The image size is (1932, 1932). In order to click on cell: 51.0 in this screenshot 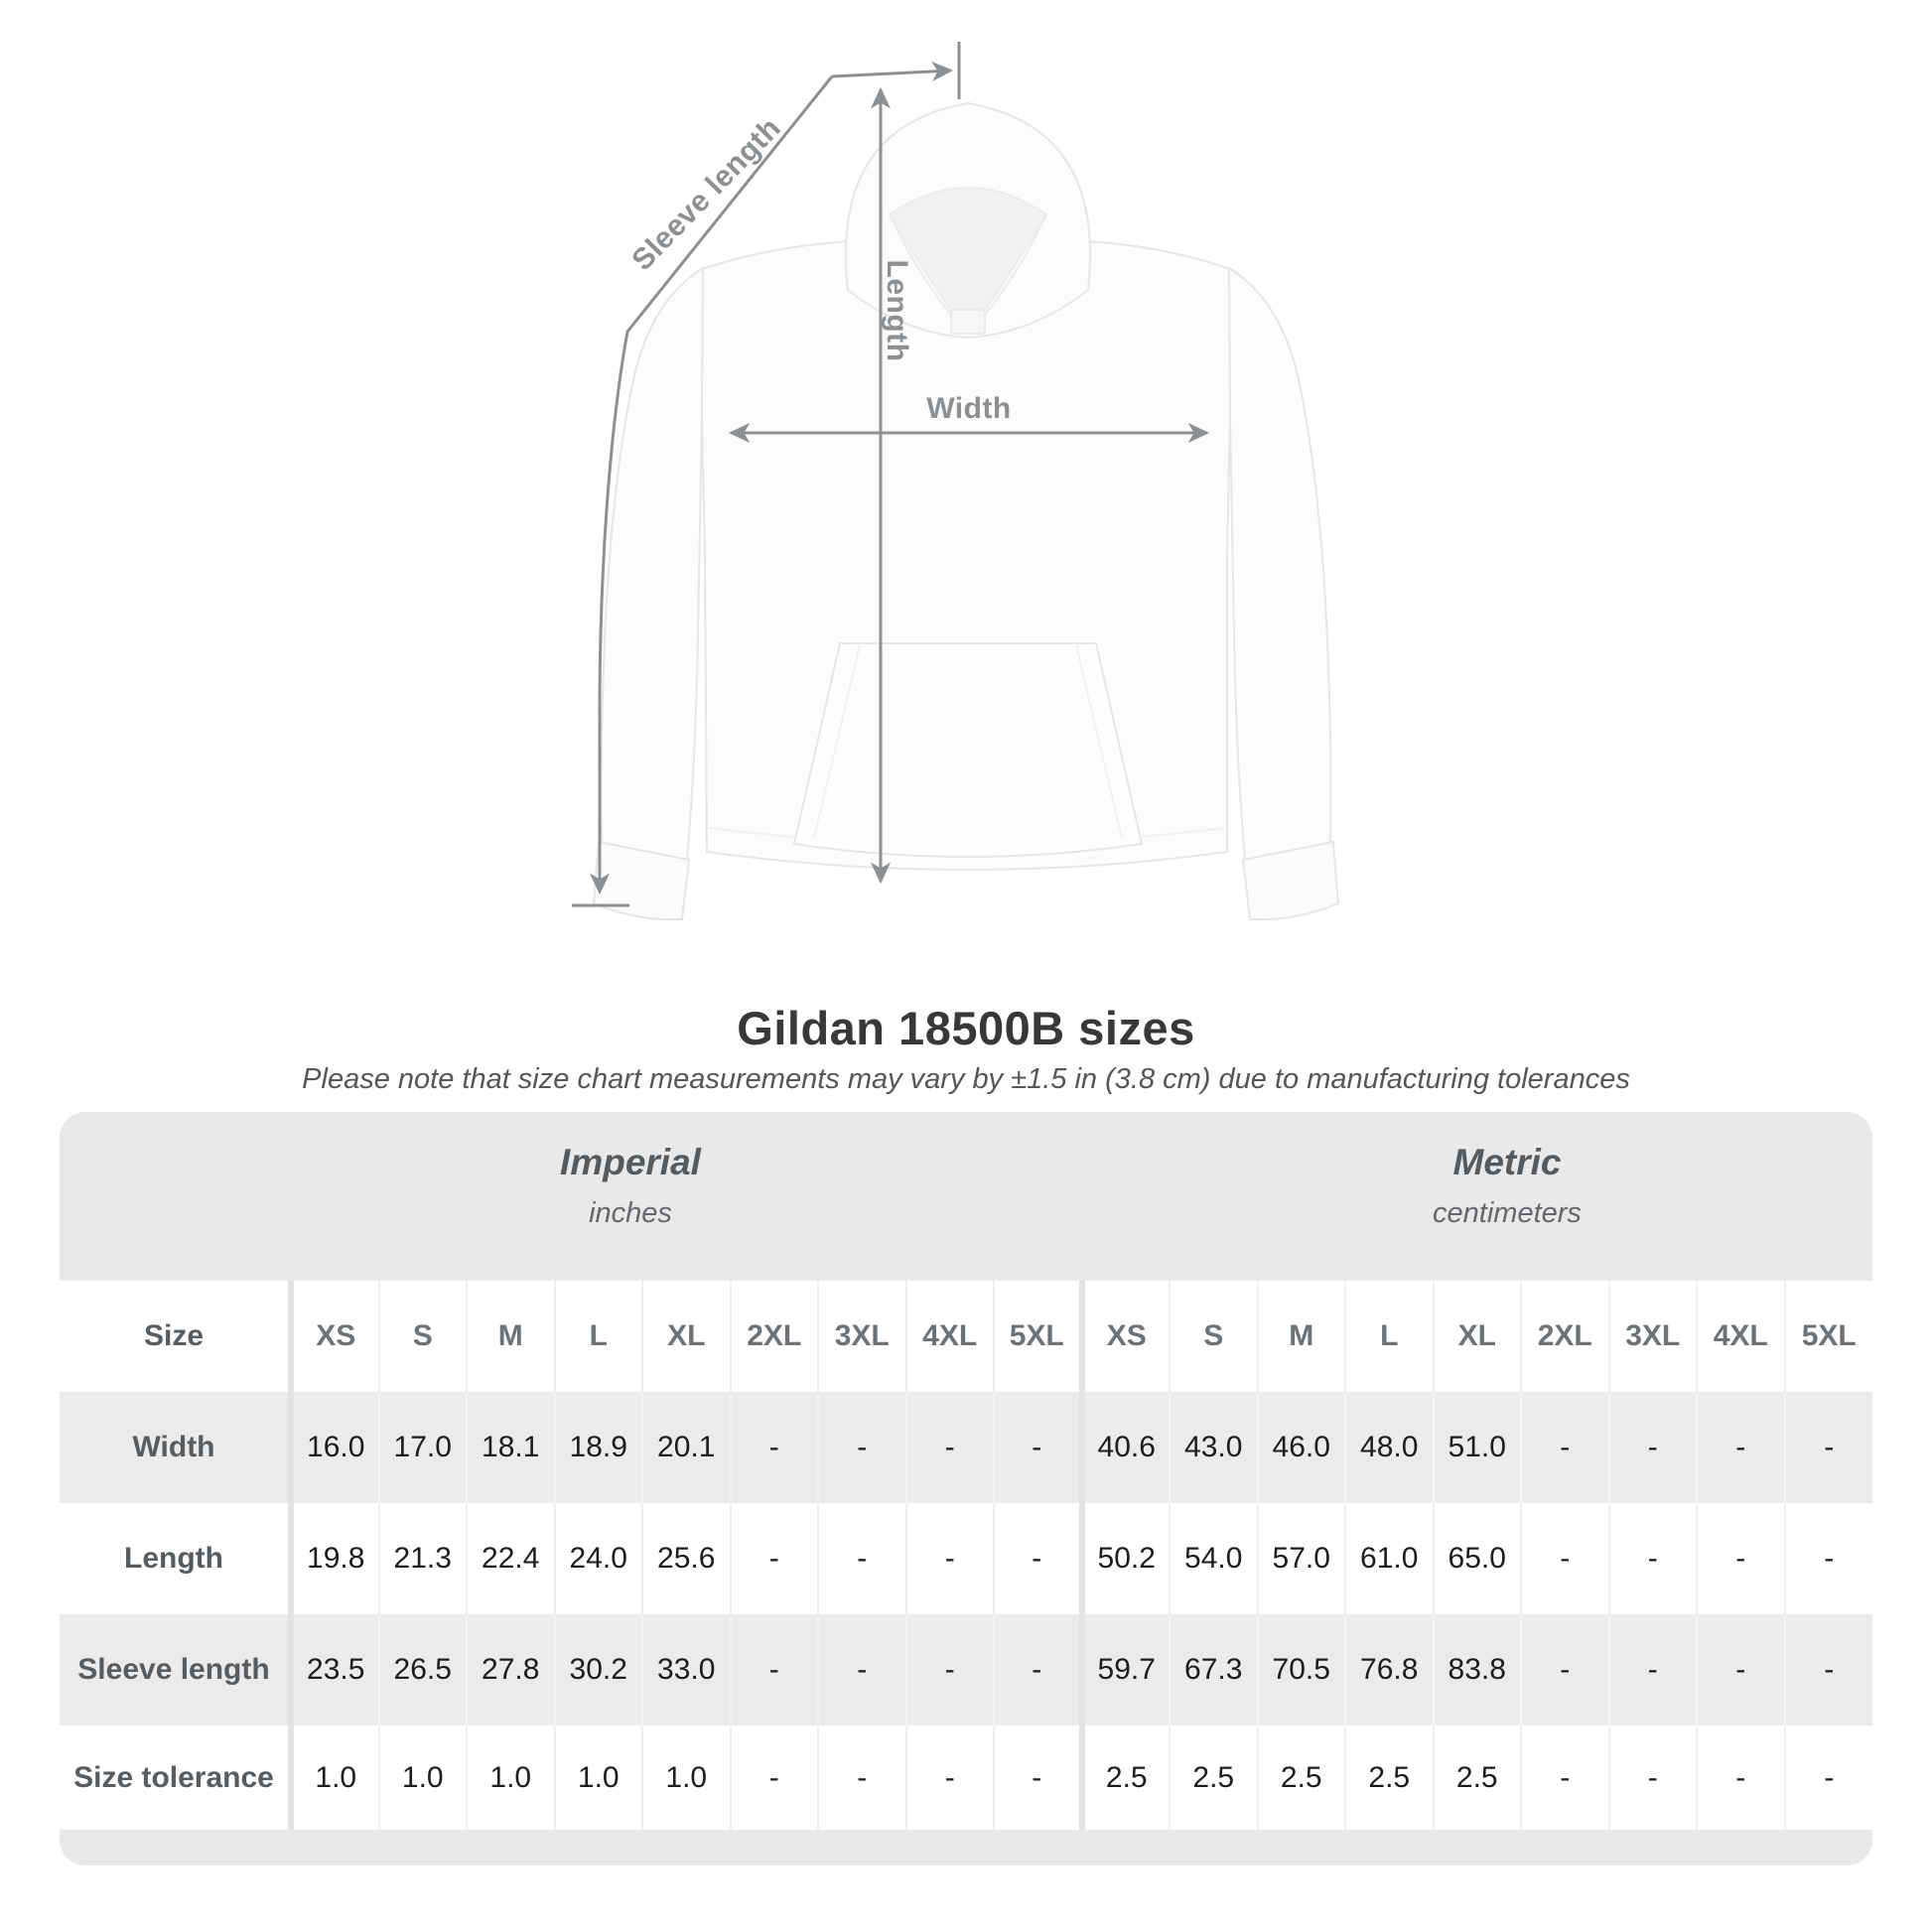, I will do `click(1477, 1448)`.